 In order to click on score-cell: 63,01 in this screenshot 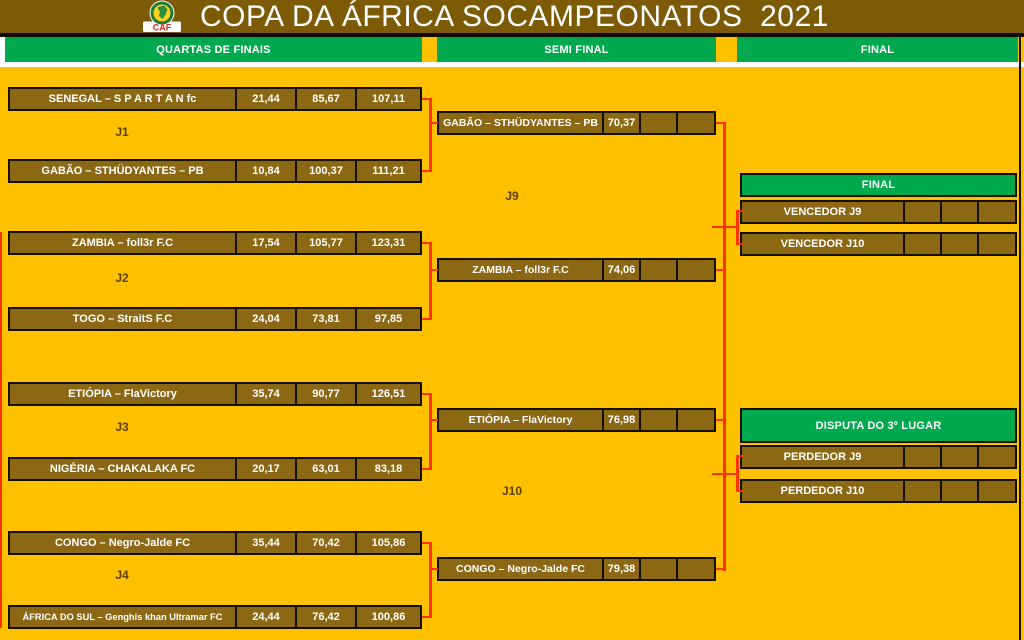, I will do `click(325, 469)`.